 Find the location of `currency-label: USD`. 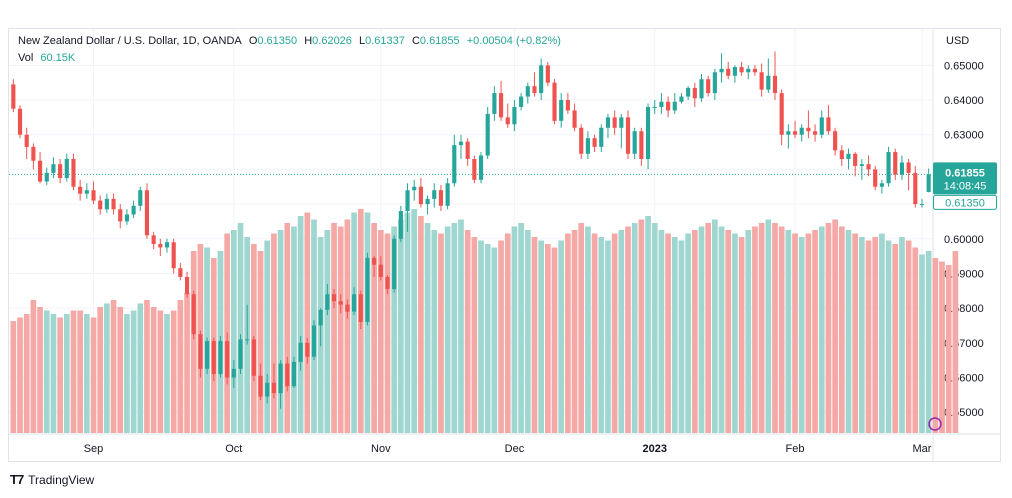

currency-label: USD is located at coordinates (958, 41).